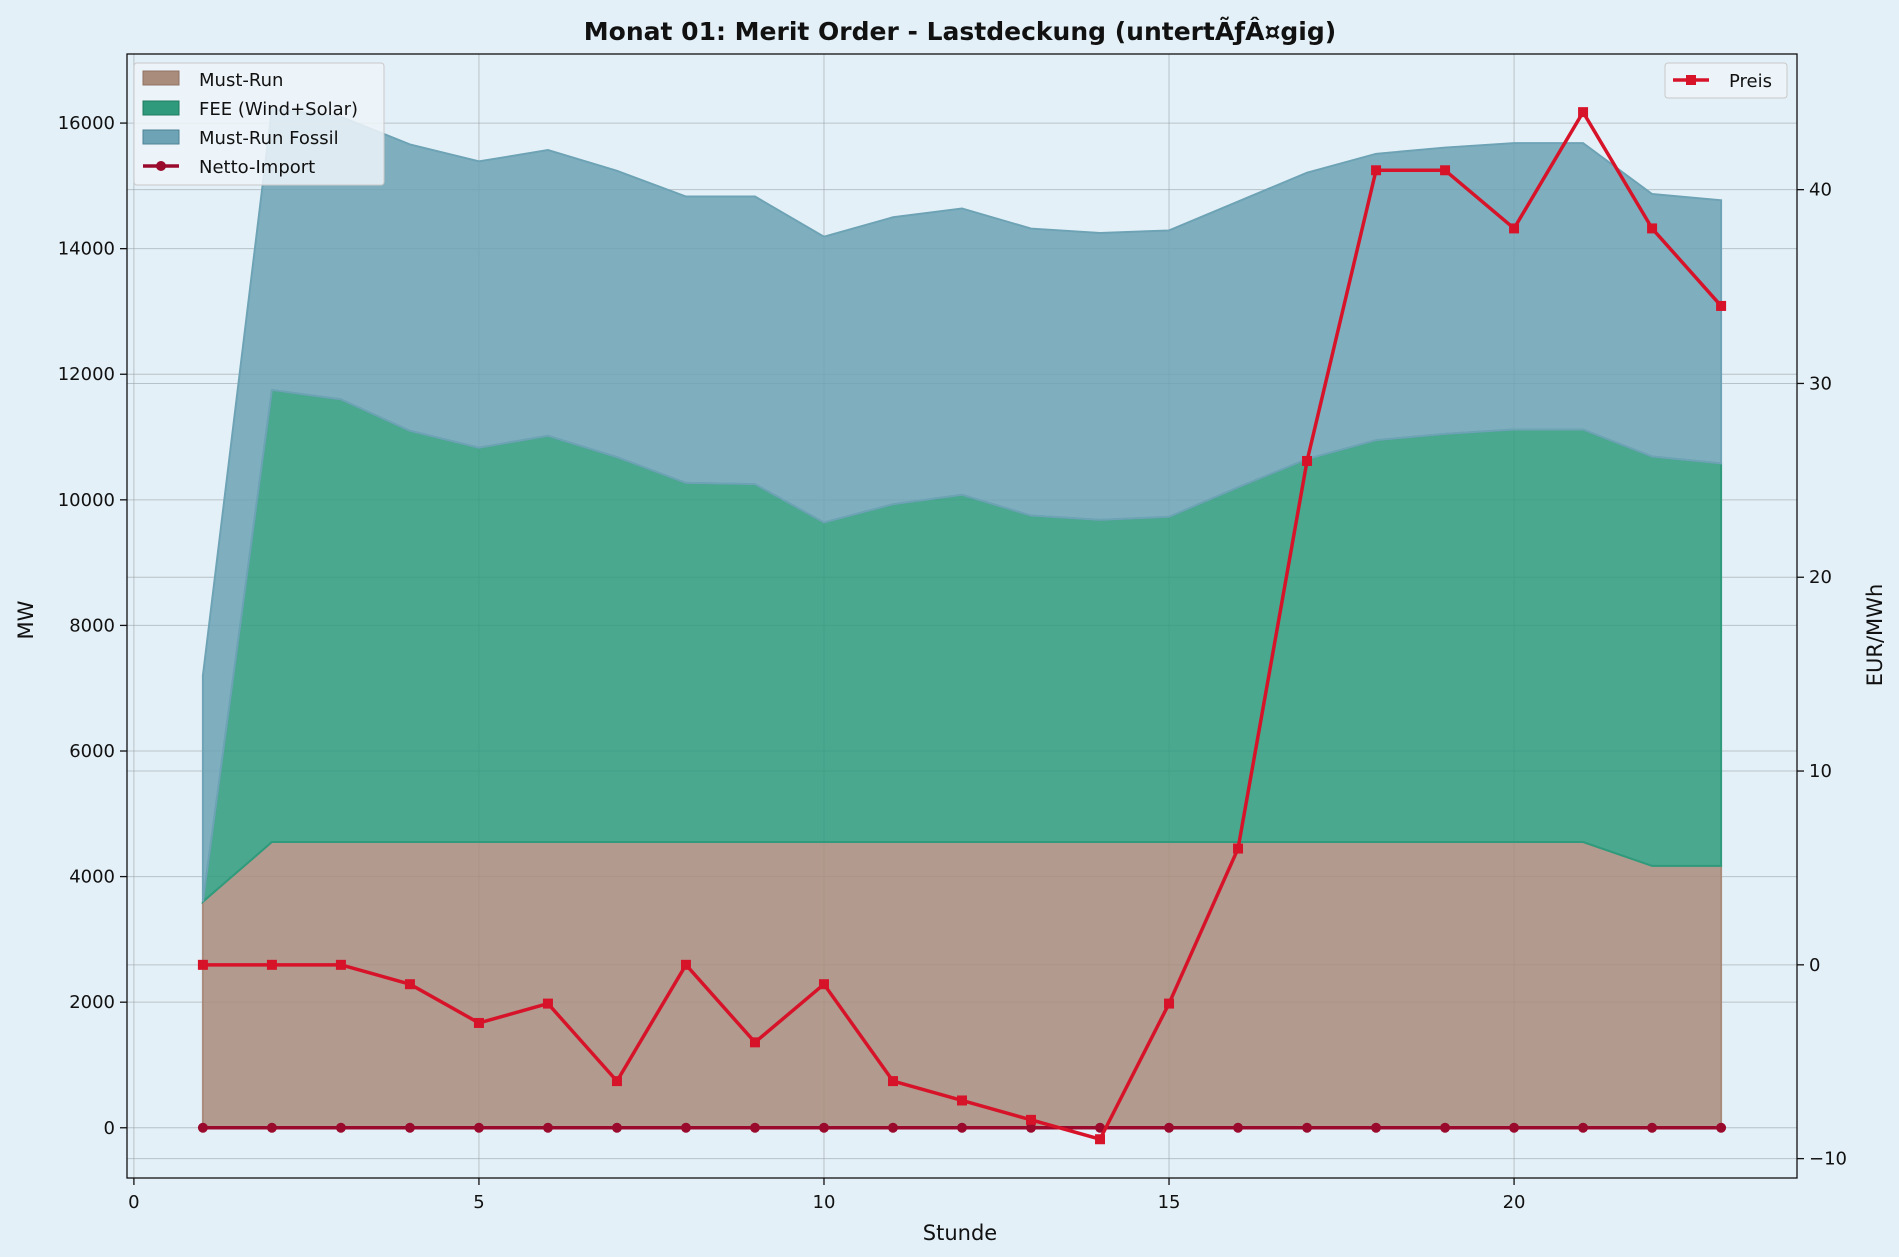 The image size is (1899, 1257). I want to click on y2-tick-label: 10, so click(1820, 771).